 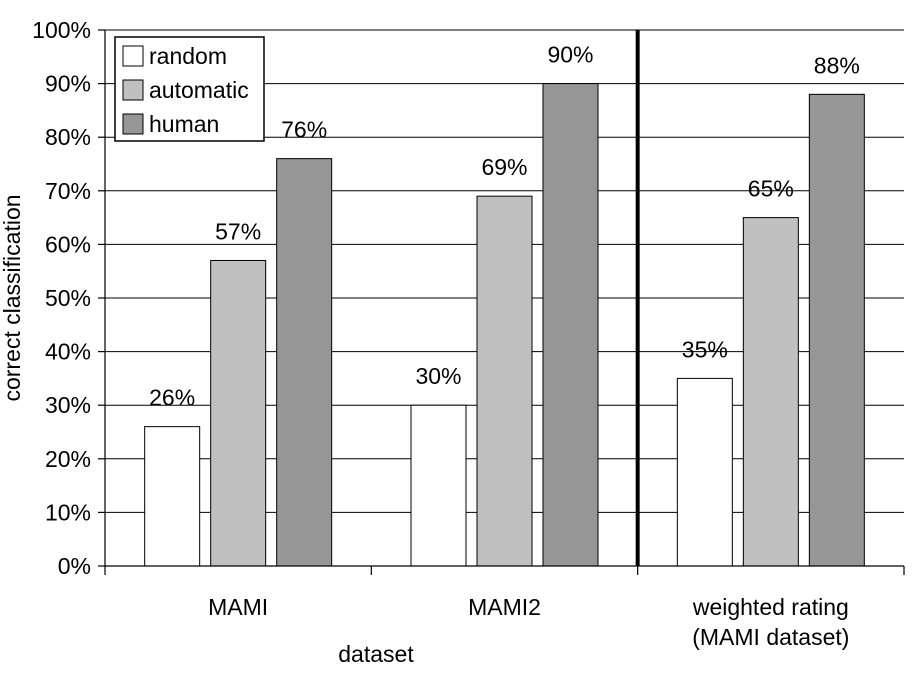 What do you see at coordinates (68, 459) in the screenshot?
I see `y-tick-label: 20%` at bounding box center [68, 459].